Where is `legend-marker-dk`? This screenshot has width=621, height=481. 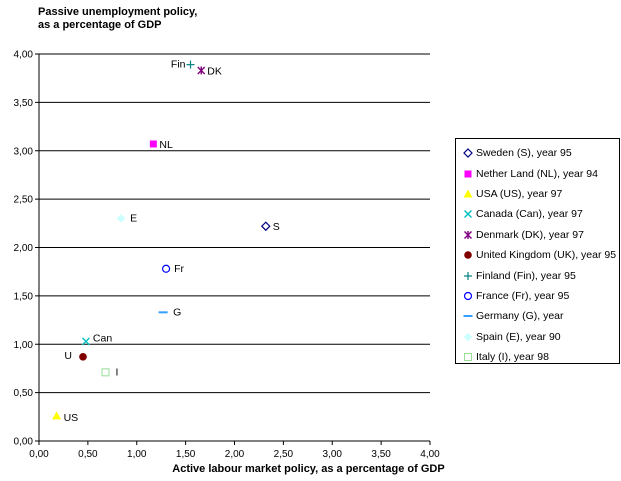 legend-marker-dk is located at coordinates (468, 234).